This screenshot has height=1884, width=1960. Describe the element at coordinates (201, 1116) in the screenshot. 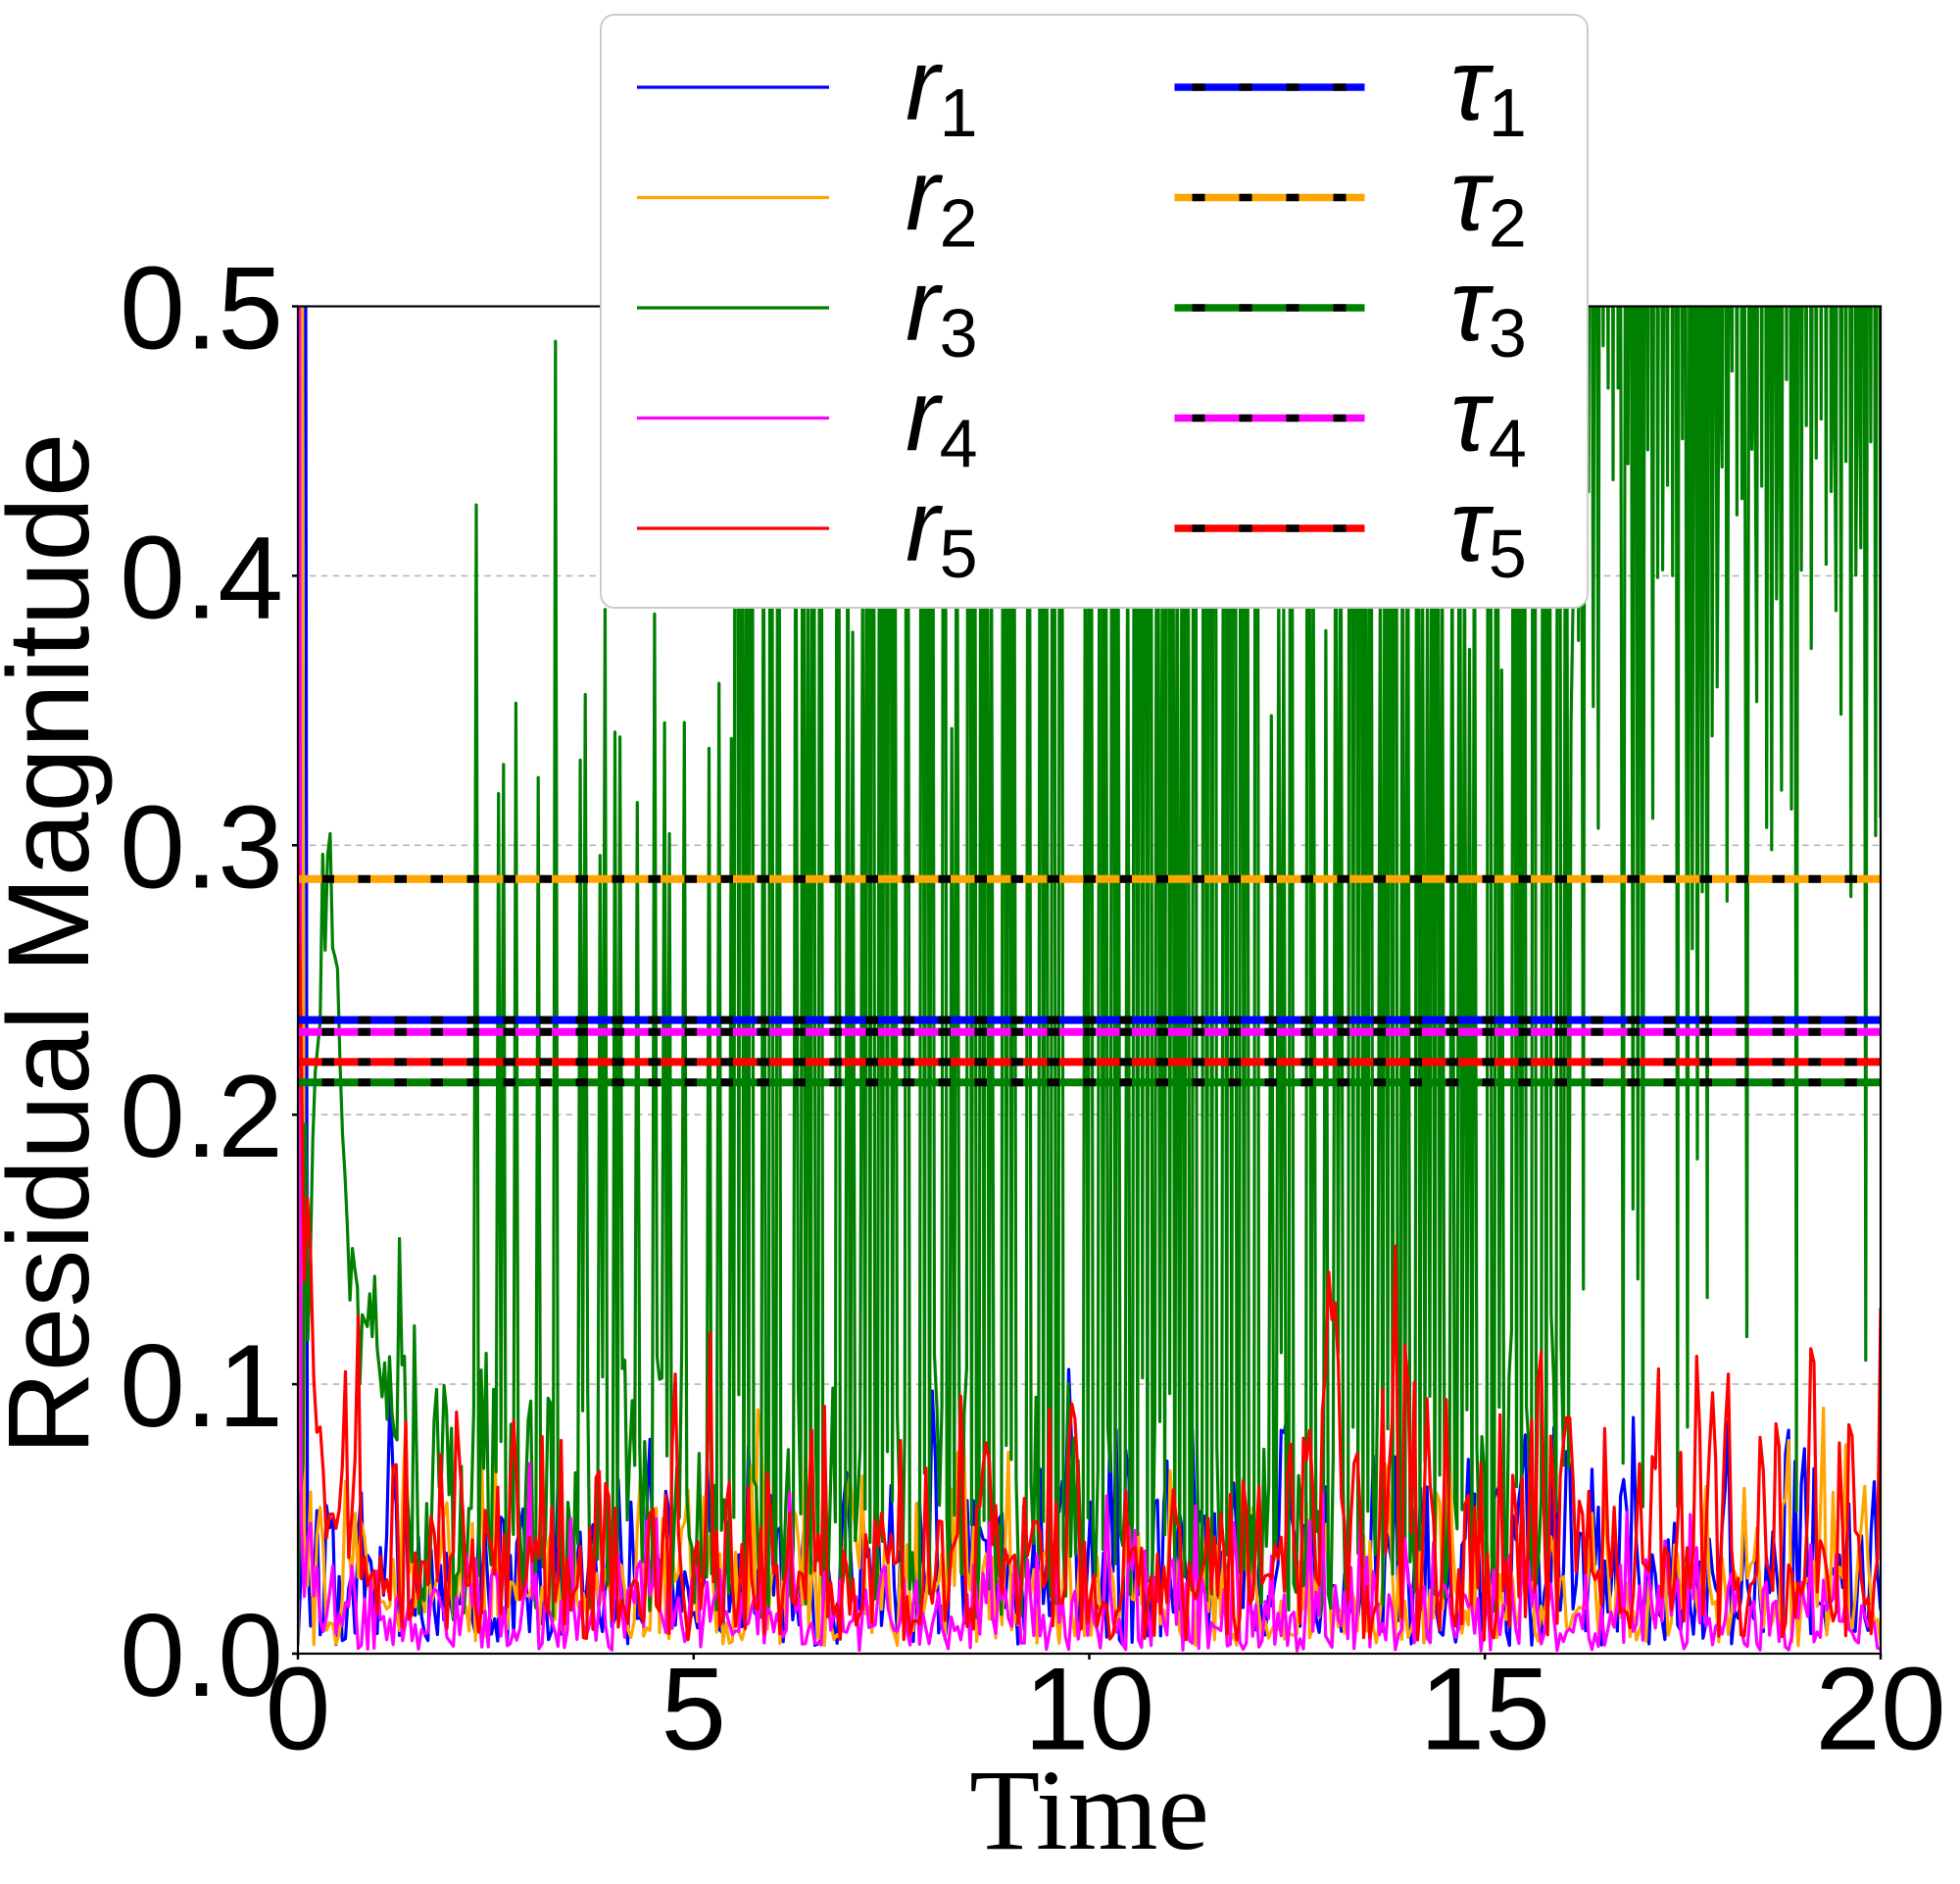

I see `svg-text: 0.2` at that location.